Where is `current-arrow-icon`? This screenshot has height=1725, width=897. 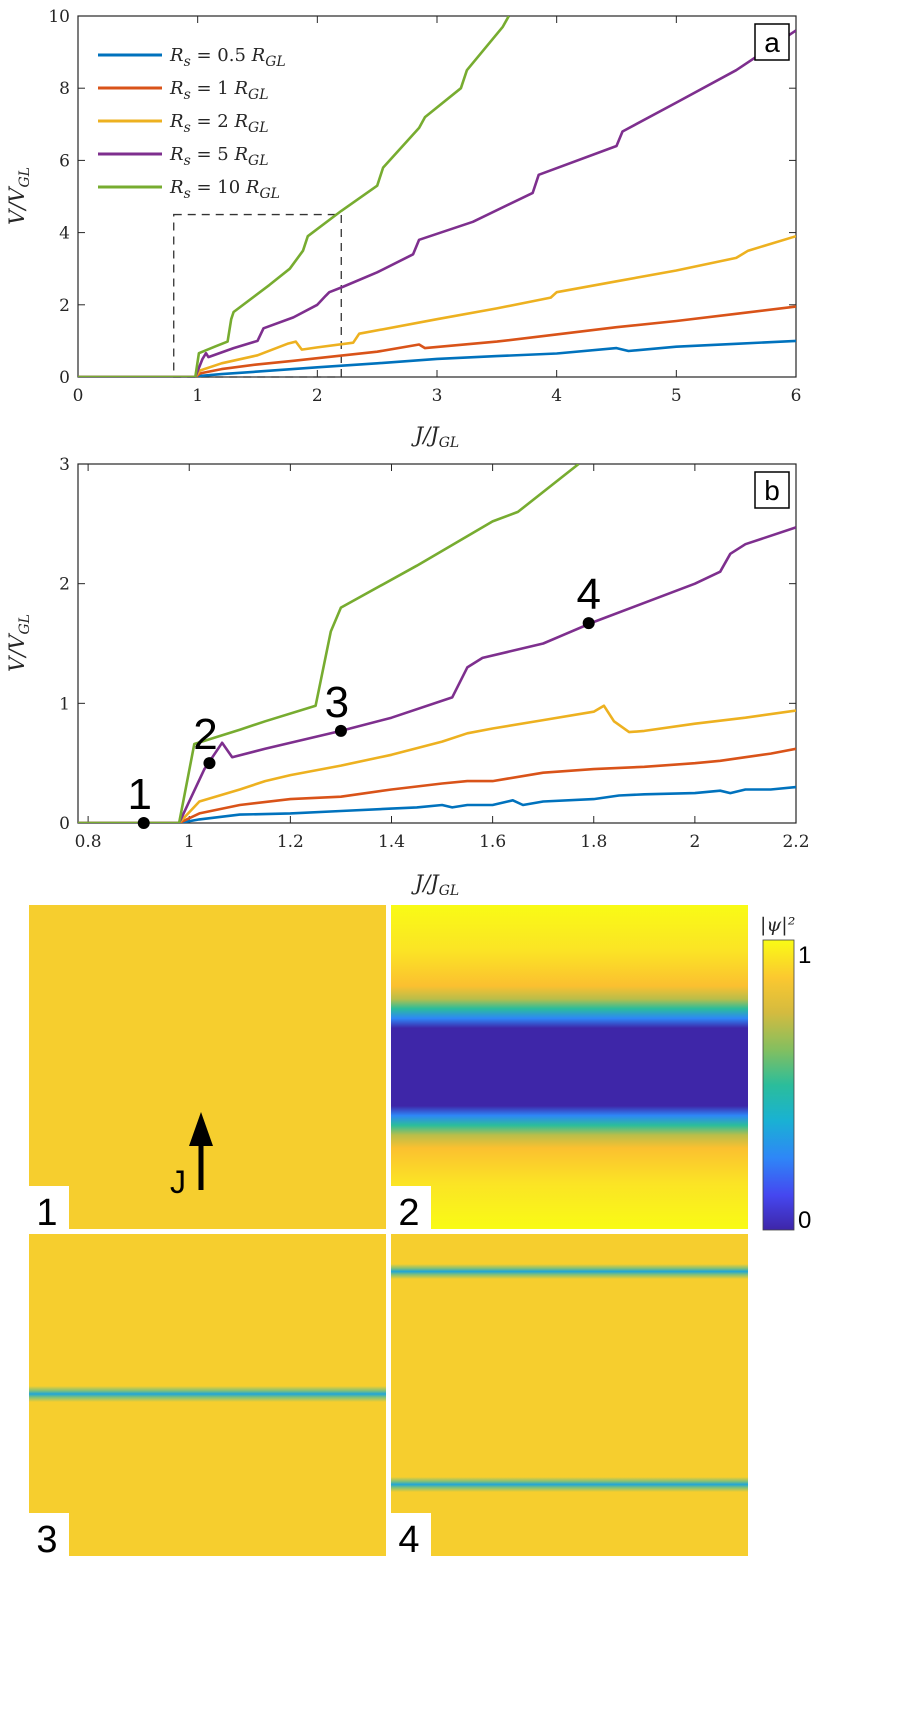
current-arrow-icon is located at coordinates (201, 1129).